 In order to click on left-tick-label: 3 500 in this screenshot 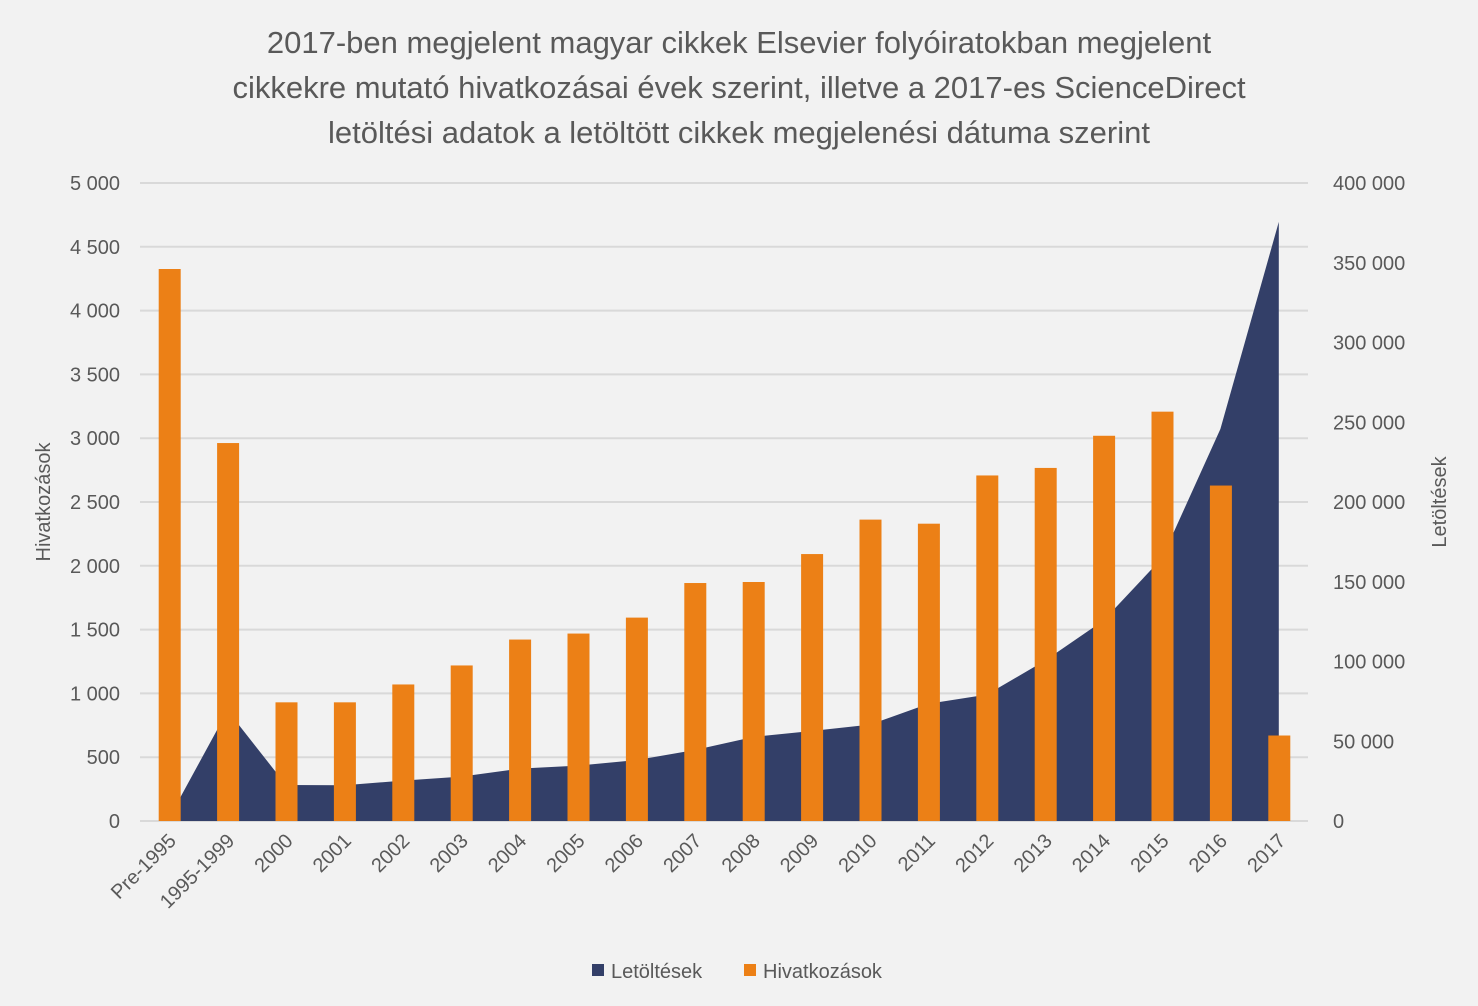, I will do `click(95, 375)`.